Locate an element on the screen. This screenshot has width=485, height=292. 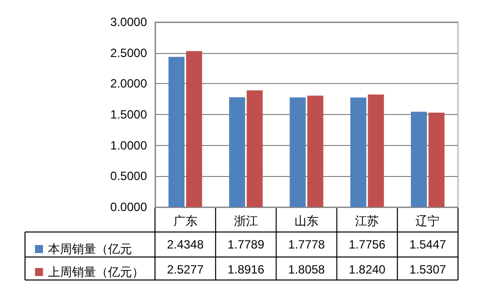
data-label: 1.7778 is located at coordinates (307, 245).